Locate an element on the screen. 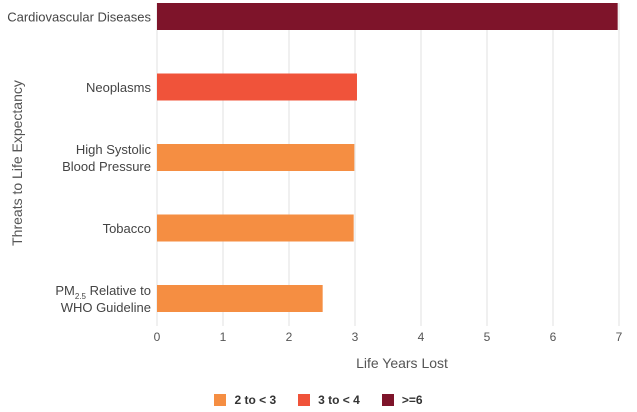 This screenshot has width=637, height=412. legend-label: >=6 is located at coordinates (412, 400).